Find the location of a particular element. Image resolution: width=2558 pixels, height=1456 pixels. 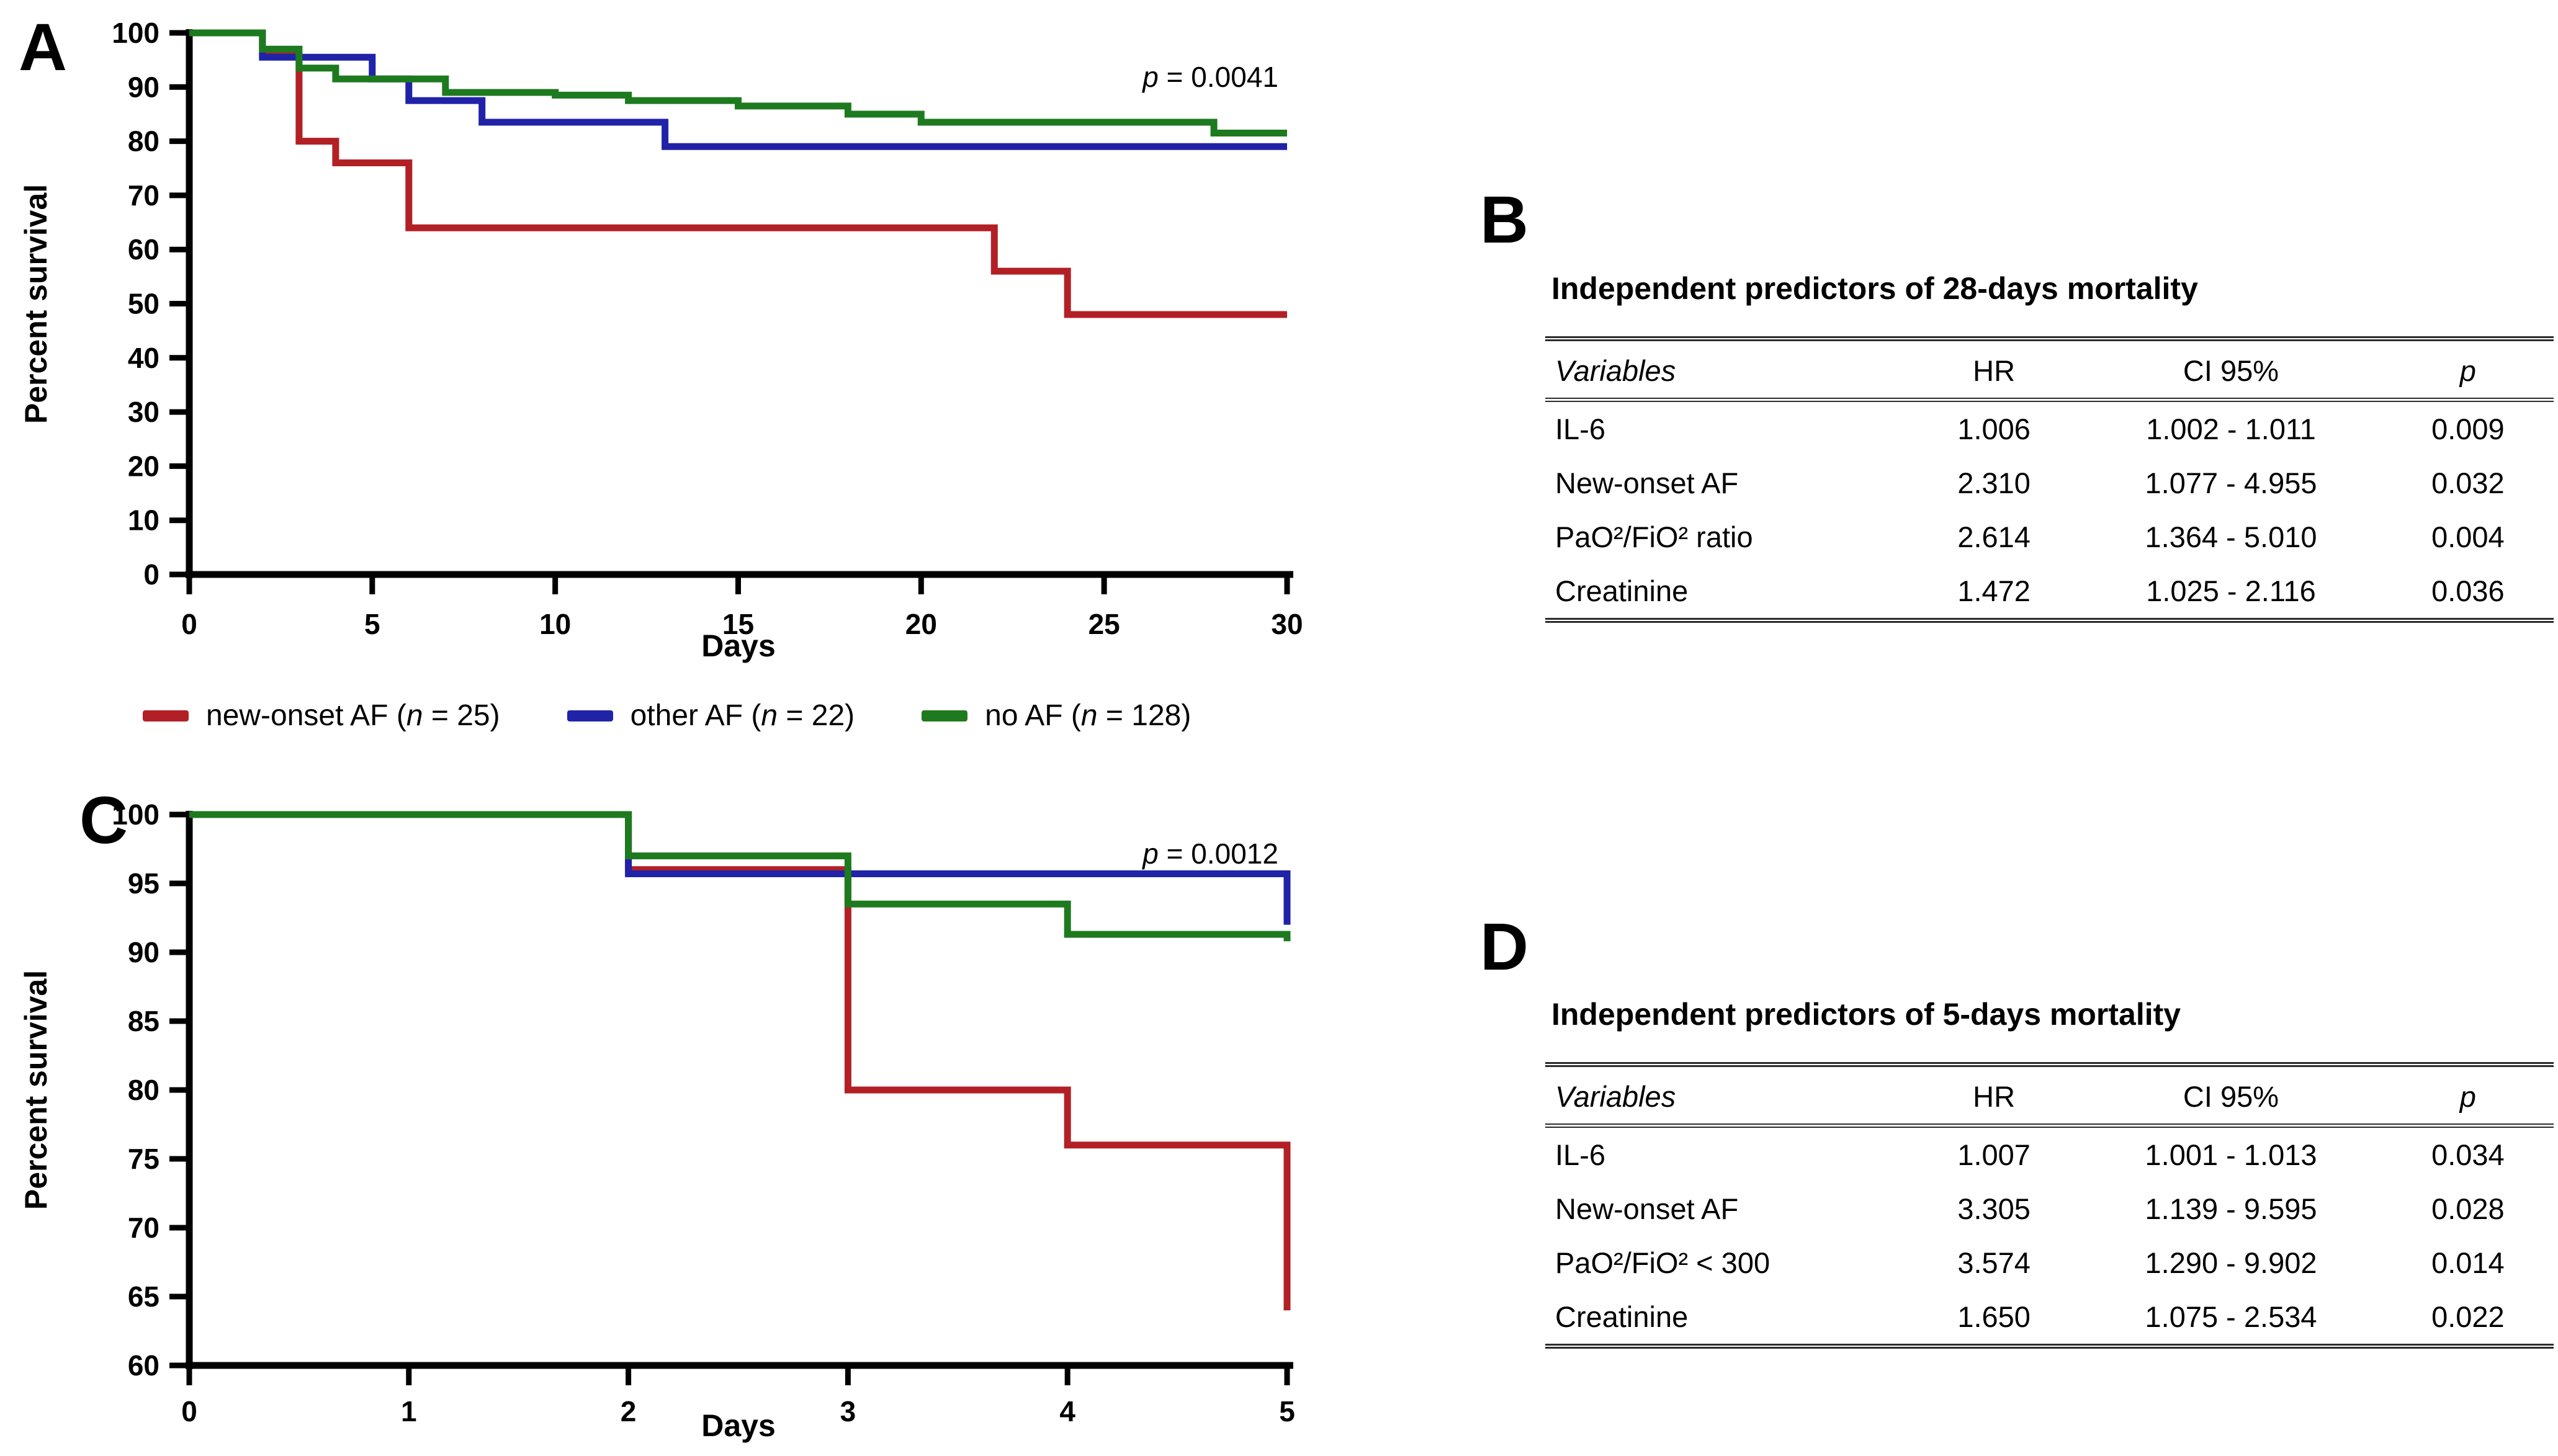

y-tick-label: 65 is located at coordinates (143, 1296).